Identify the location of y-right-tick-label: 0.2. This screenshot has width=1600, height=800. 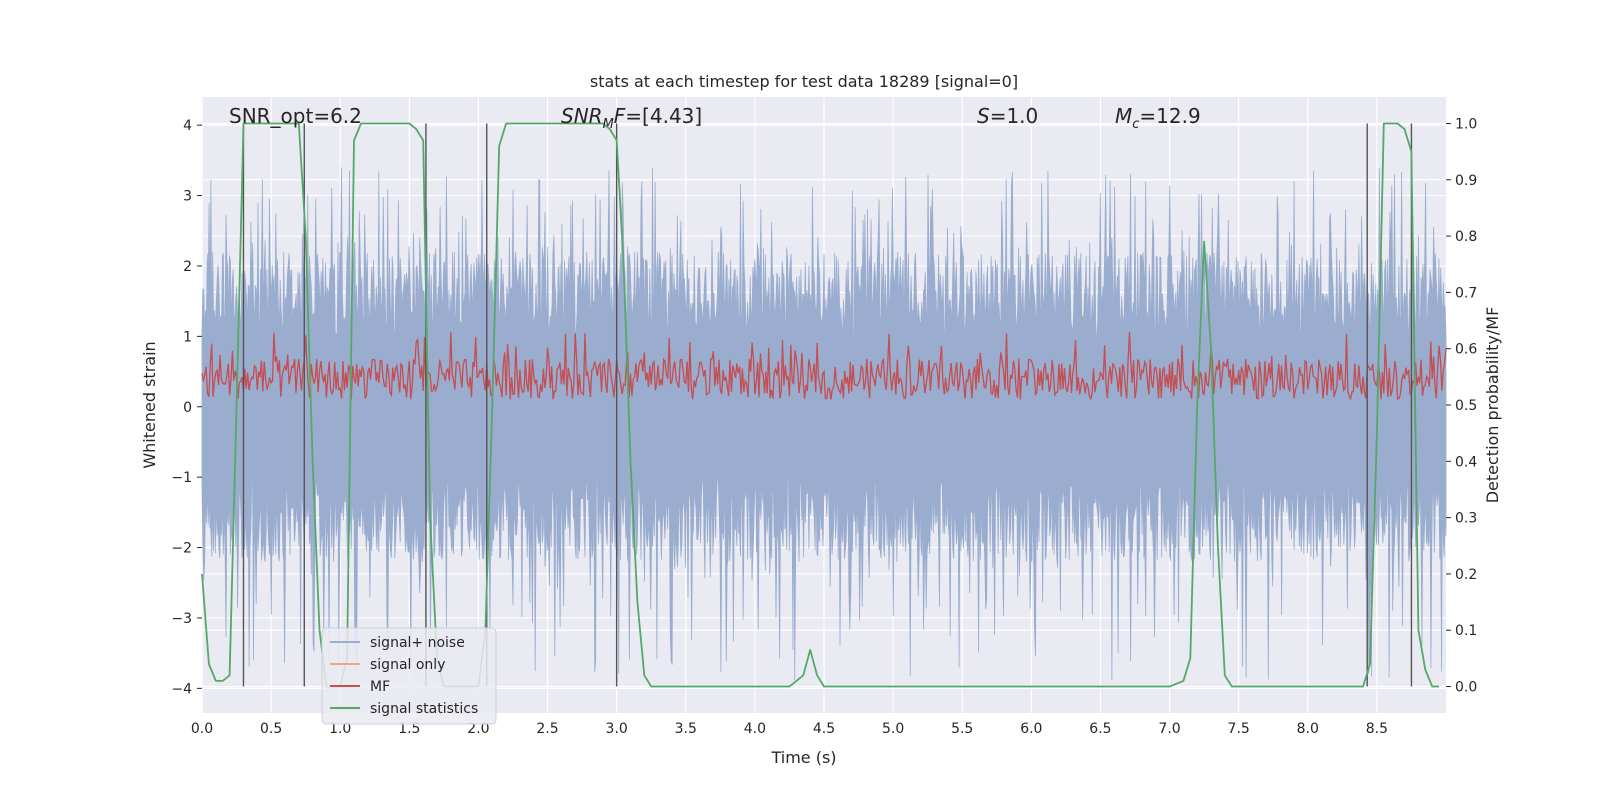
(1466, 575).